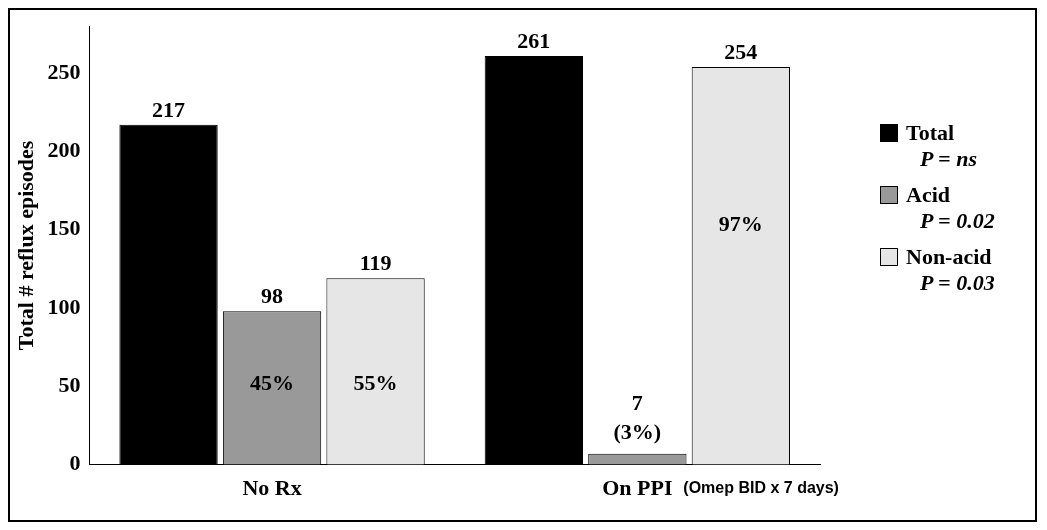 Image resolution: width=1047 pixels, height=530 pixels. Describe the element at coordinates (64, 306) in the screenshot. I see `y-tick-label: 100` at that location.